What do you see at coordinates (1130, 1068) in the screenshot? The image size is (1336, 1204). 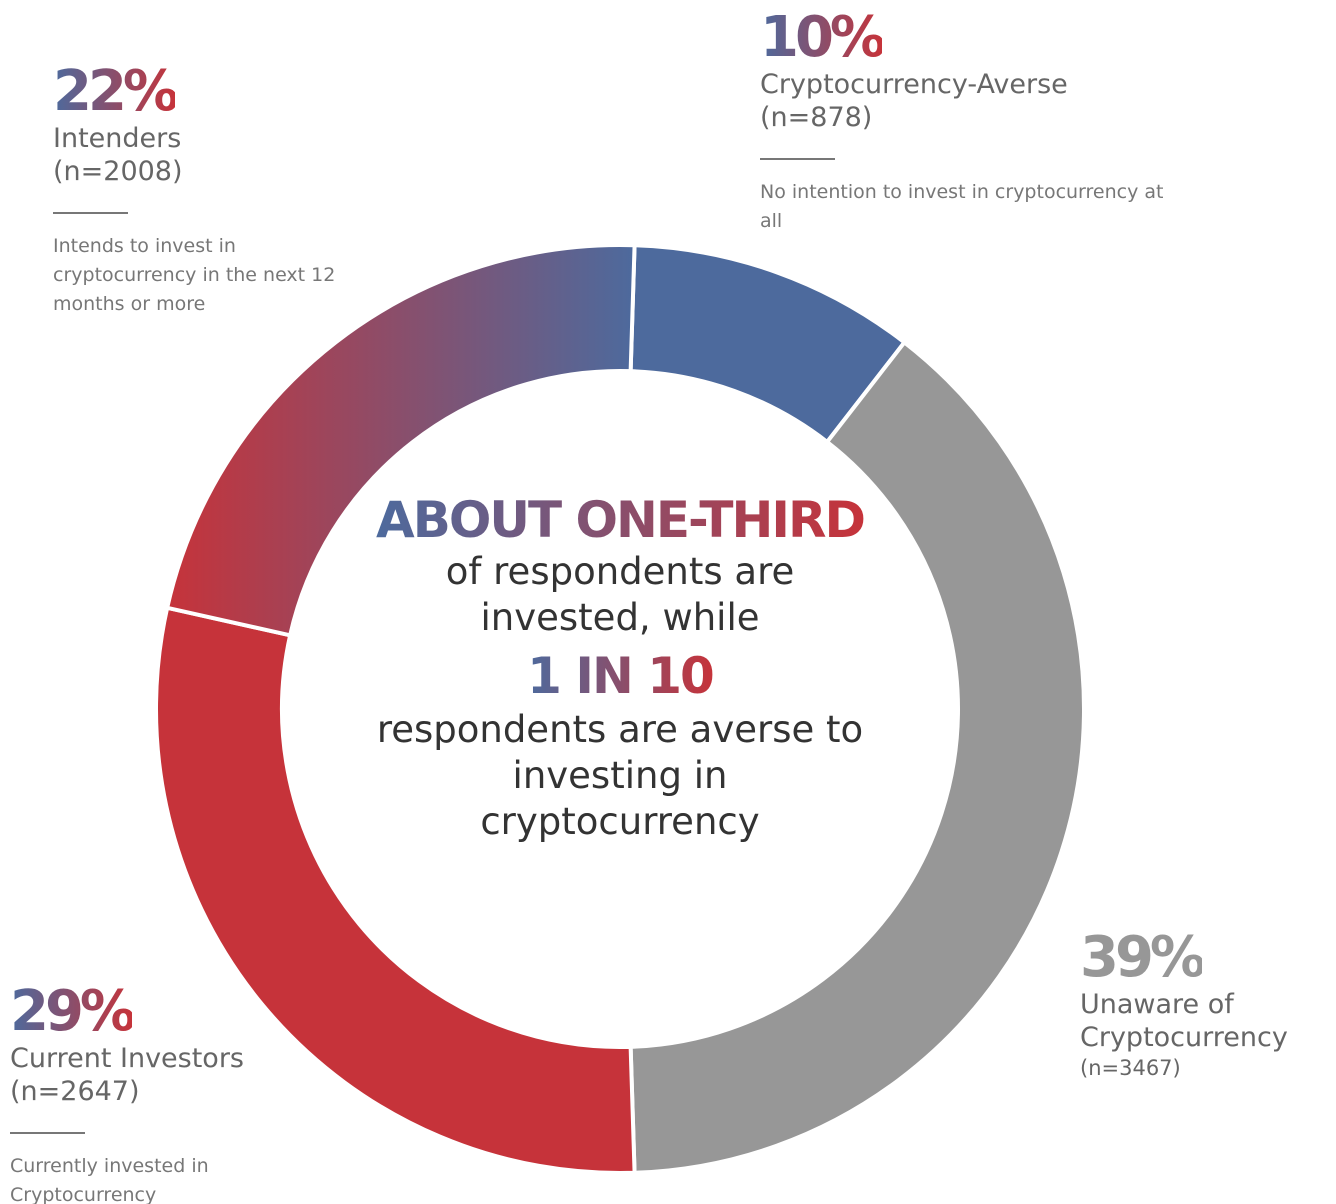 I see `count-label: (n=3467)` at bounding box center [1130, 1068].